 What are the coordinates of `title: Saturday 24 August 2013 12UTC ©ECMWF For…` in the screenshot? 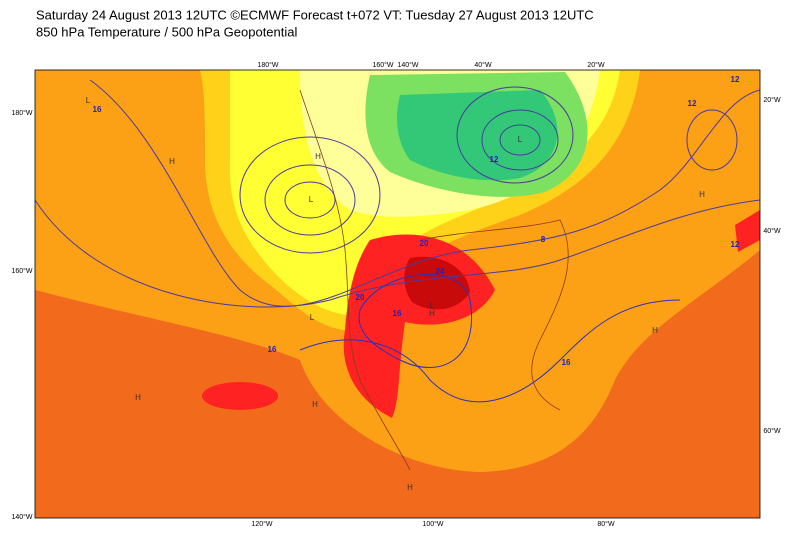 It's located at (315, 14).